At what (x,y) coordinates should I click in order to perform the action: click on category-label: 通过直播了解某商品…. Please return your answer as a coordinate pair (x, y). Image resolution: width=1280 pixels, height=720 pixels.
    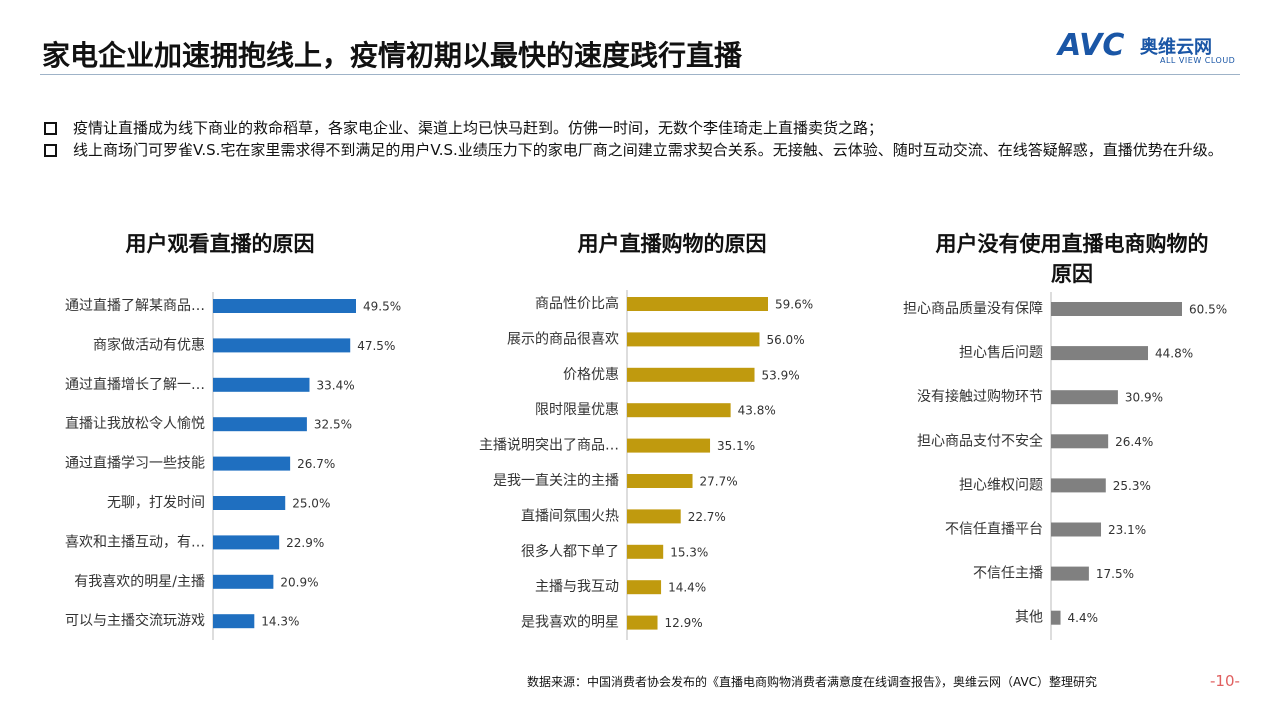
    Looking at the image, I should click on (135, 305).